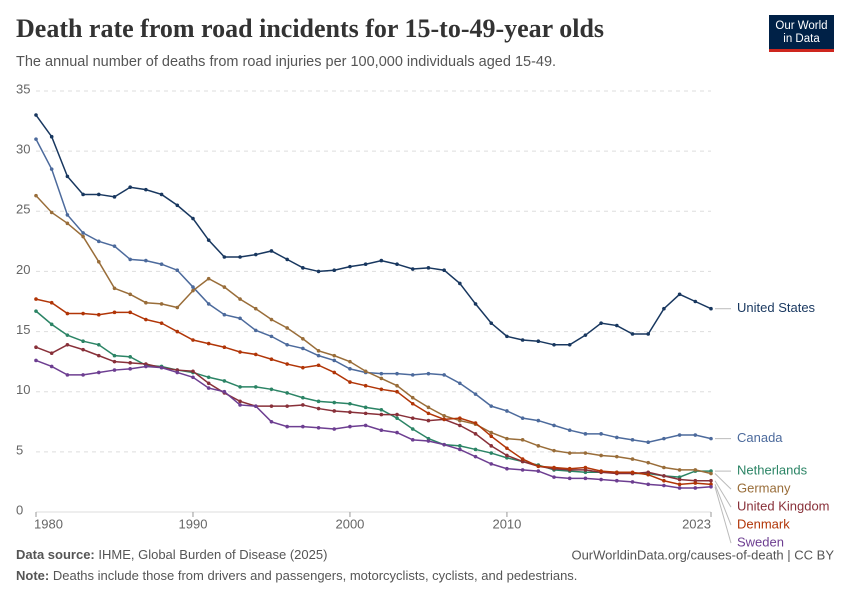  What do you see at coordinates (212, 554) in the screenshot?
I see `source-text: IHME, Global Burden of Disease (2025)` at bounding box center [212, 554].